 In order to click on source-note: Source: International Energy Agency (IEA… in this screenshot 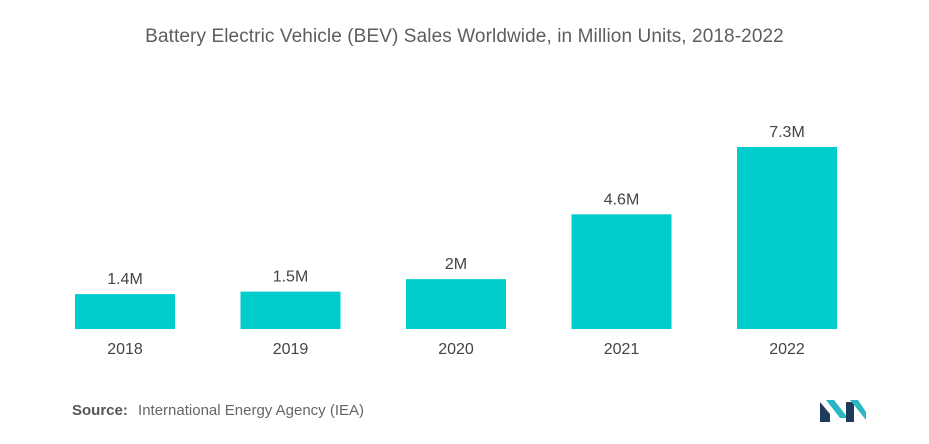, I will do `click(218, 410)`.